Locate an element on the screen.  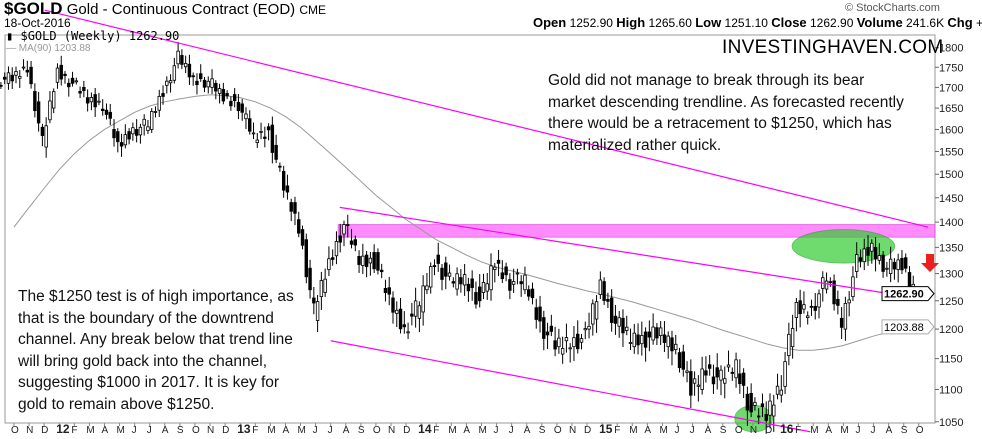
stat-label: Open is located at coordinates (550, 22).